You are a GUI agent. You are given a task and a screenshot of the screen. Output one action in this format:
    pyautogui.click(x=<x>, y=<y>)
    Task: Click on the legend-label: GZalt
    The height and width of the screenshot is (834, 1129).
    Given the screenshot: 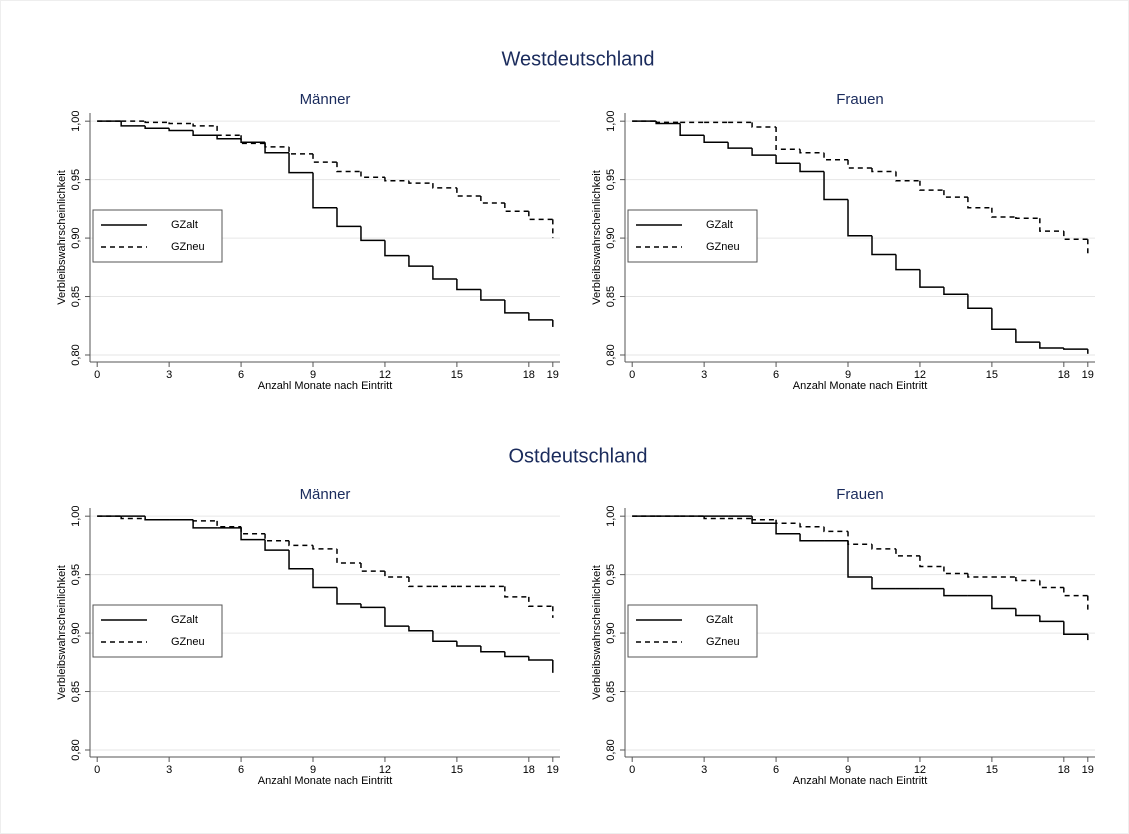 What is the action you would take?
    pyautogui.click(x=719, y=620)
    